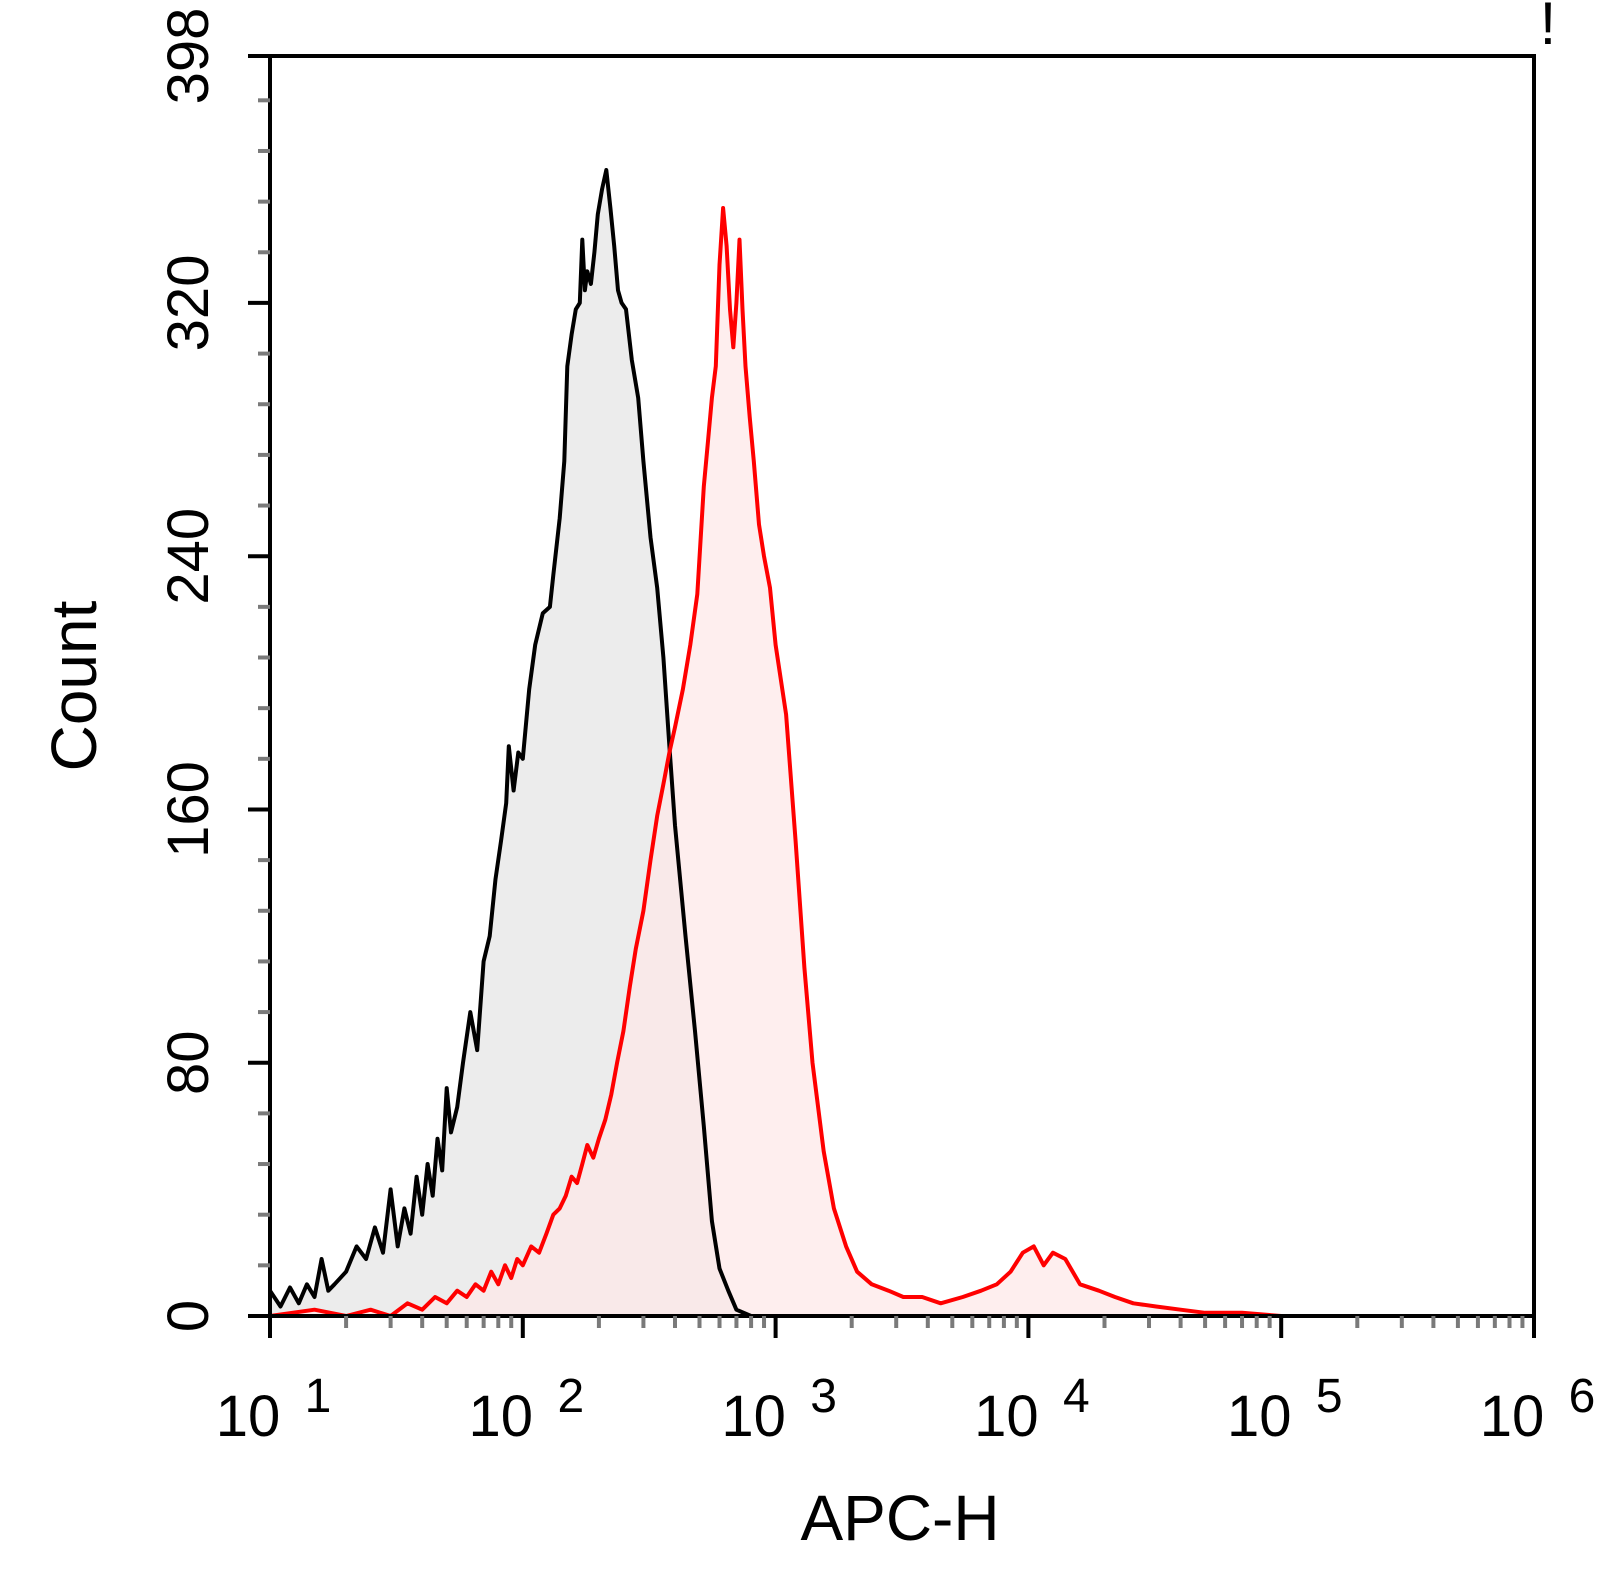 This screenshot has height=1572, width=1612. What do you see at coordinates (188, 303) in the screenshot?
I see `y-tick-label: 320` at bounding box center [188, 303].